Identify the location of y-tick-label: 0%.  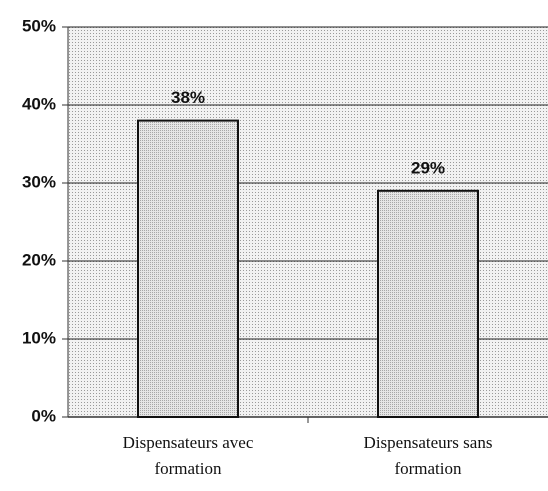
(43, 415).